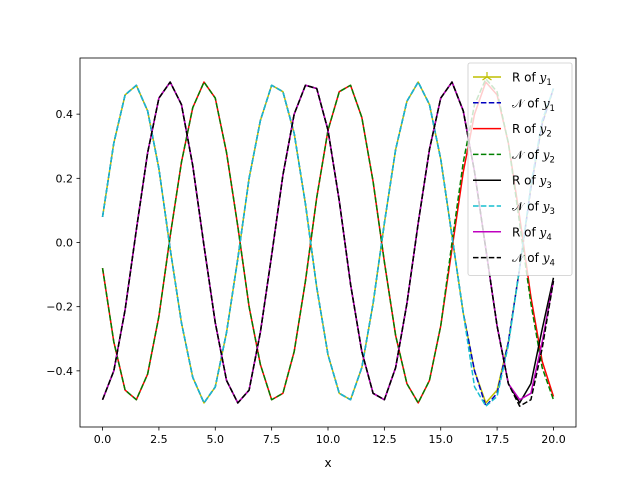  What do you see at coordinates (65, 114) in the screenshot?
I see `y-tick-label: 0.4` at bounding box center [65, 114].